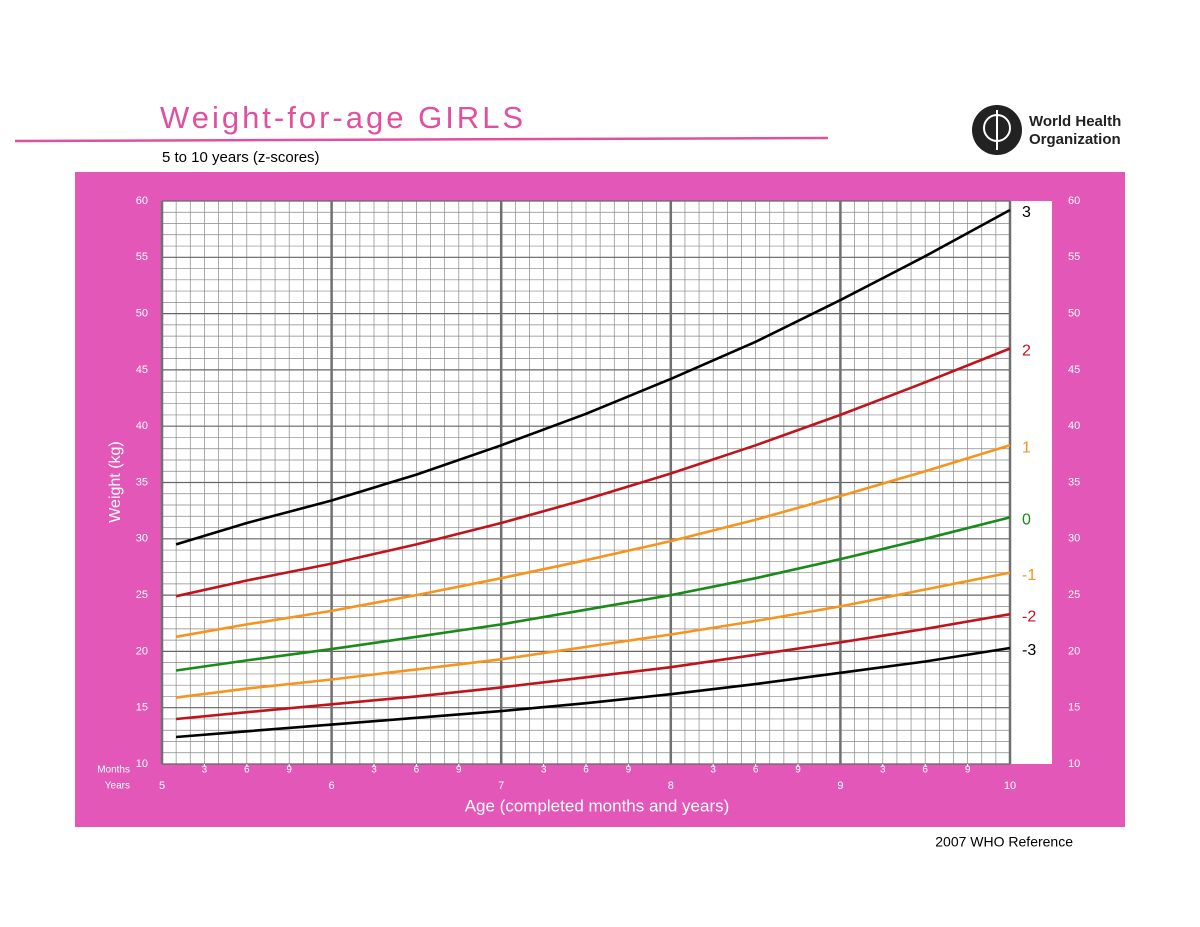 The width and height of the screenshot is (1200, 927). What do you see at coordinates (1026, 520) in the screenshot?
I see `series-label: 0` at bounding box center [1026, 520].